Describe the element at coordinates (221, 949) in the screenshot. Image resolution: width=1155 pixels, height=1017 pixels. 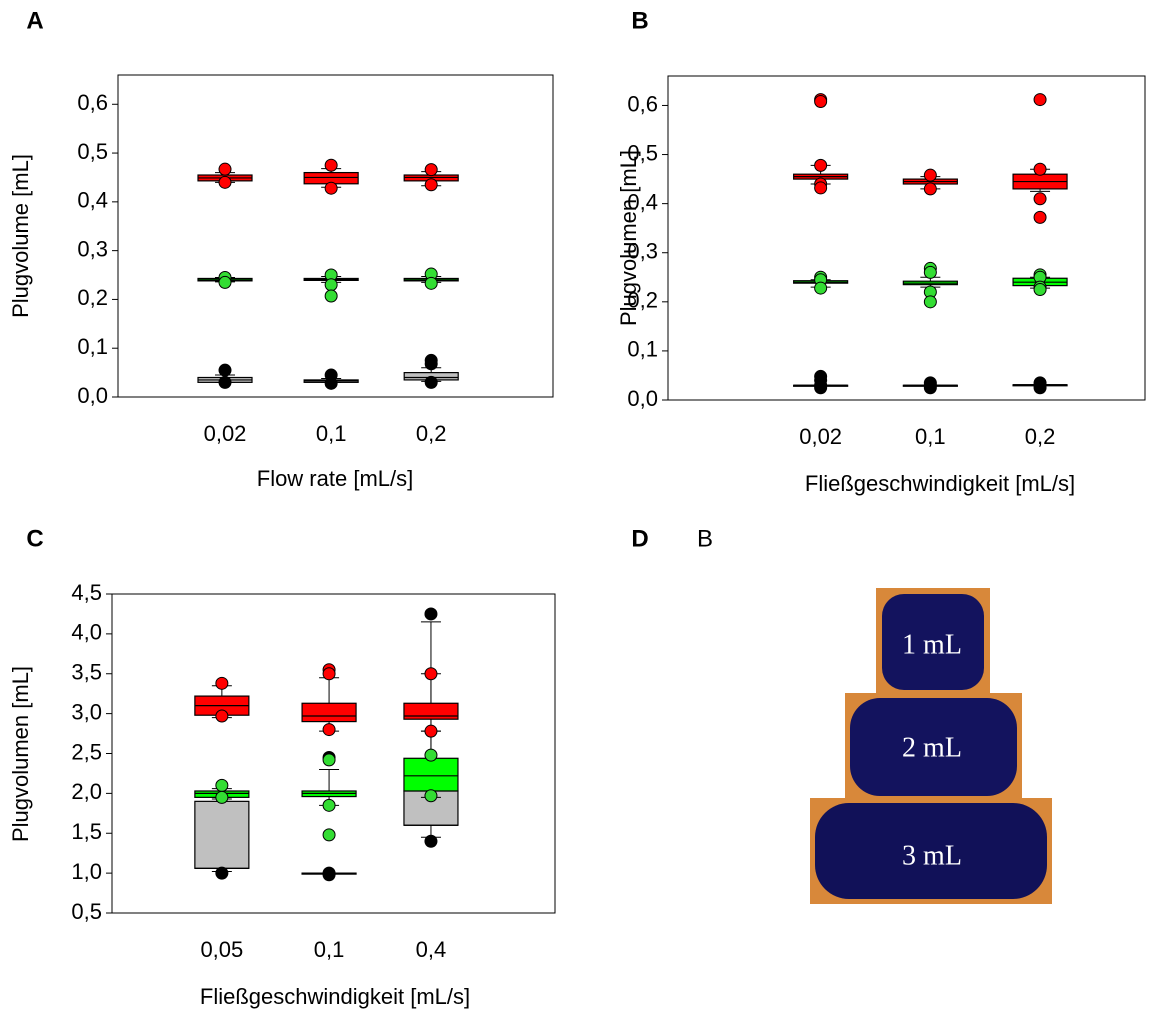
I see `x-tick-label: 0,05` at that location.